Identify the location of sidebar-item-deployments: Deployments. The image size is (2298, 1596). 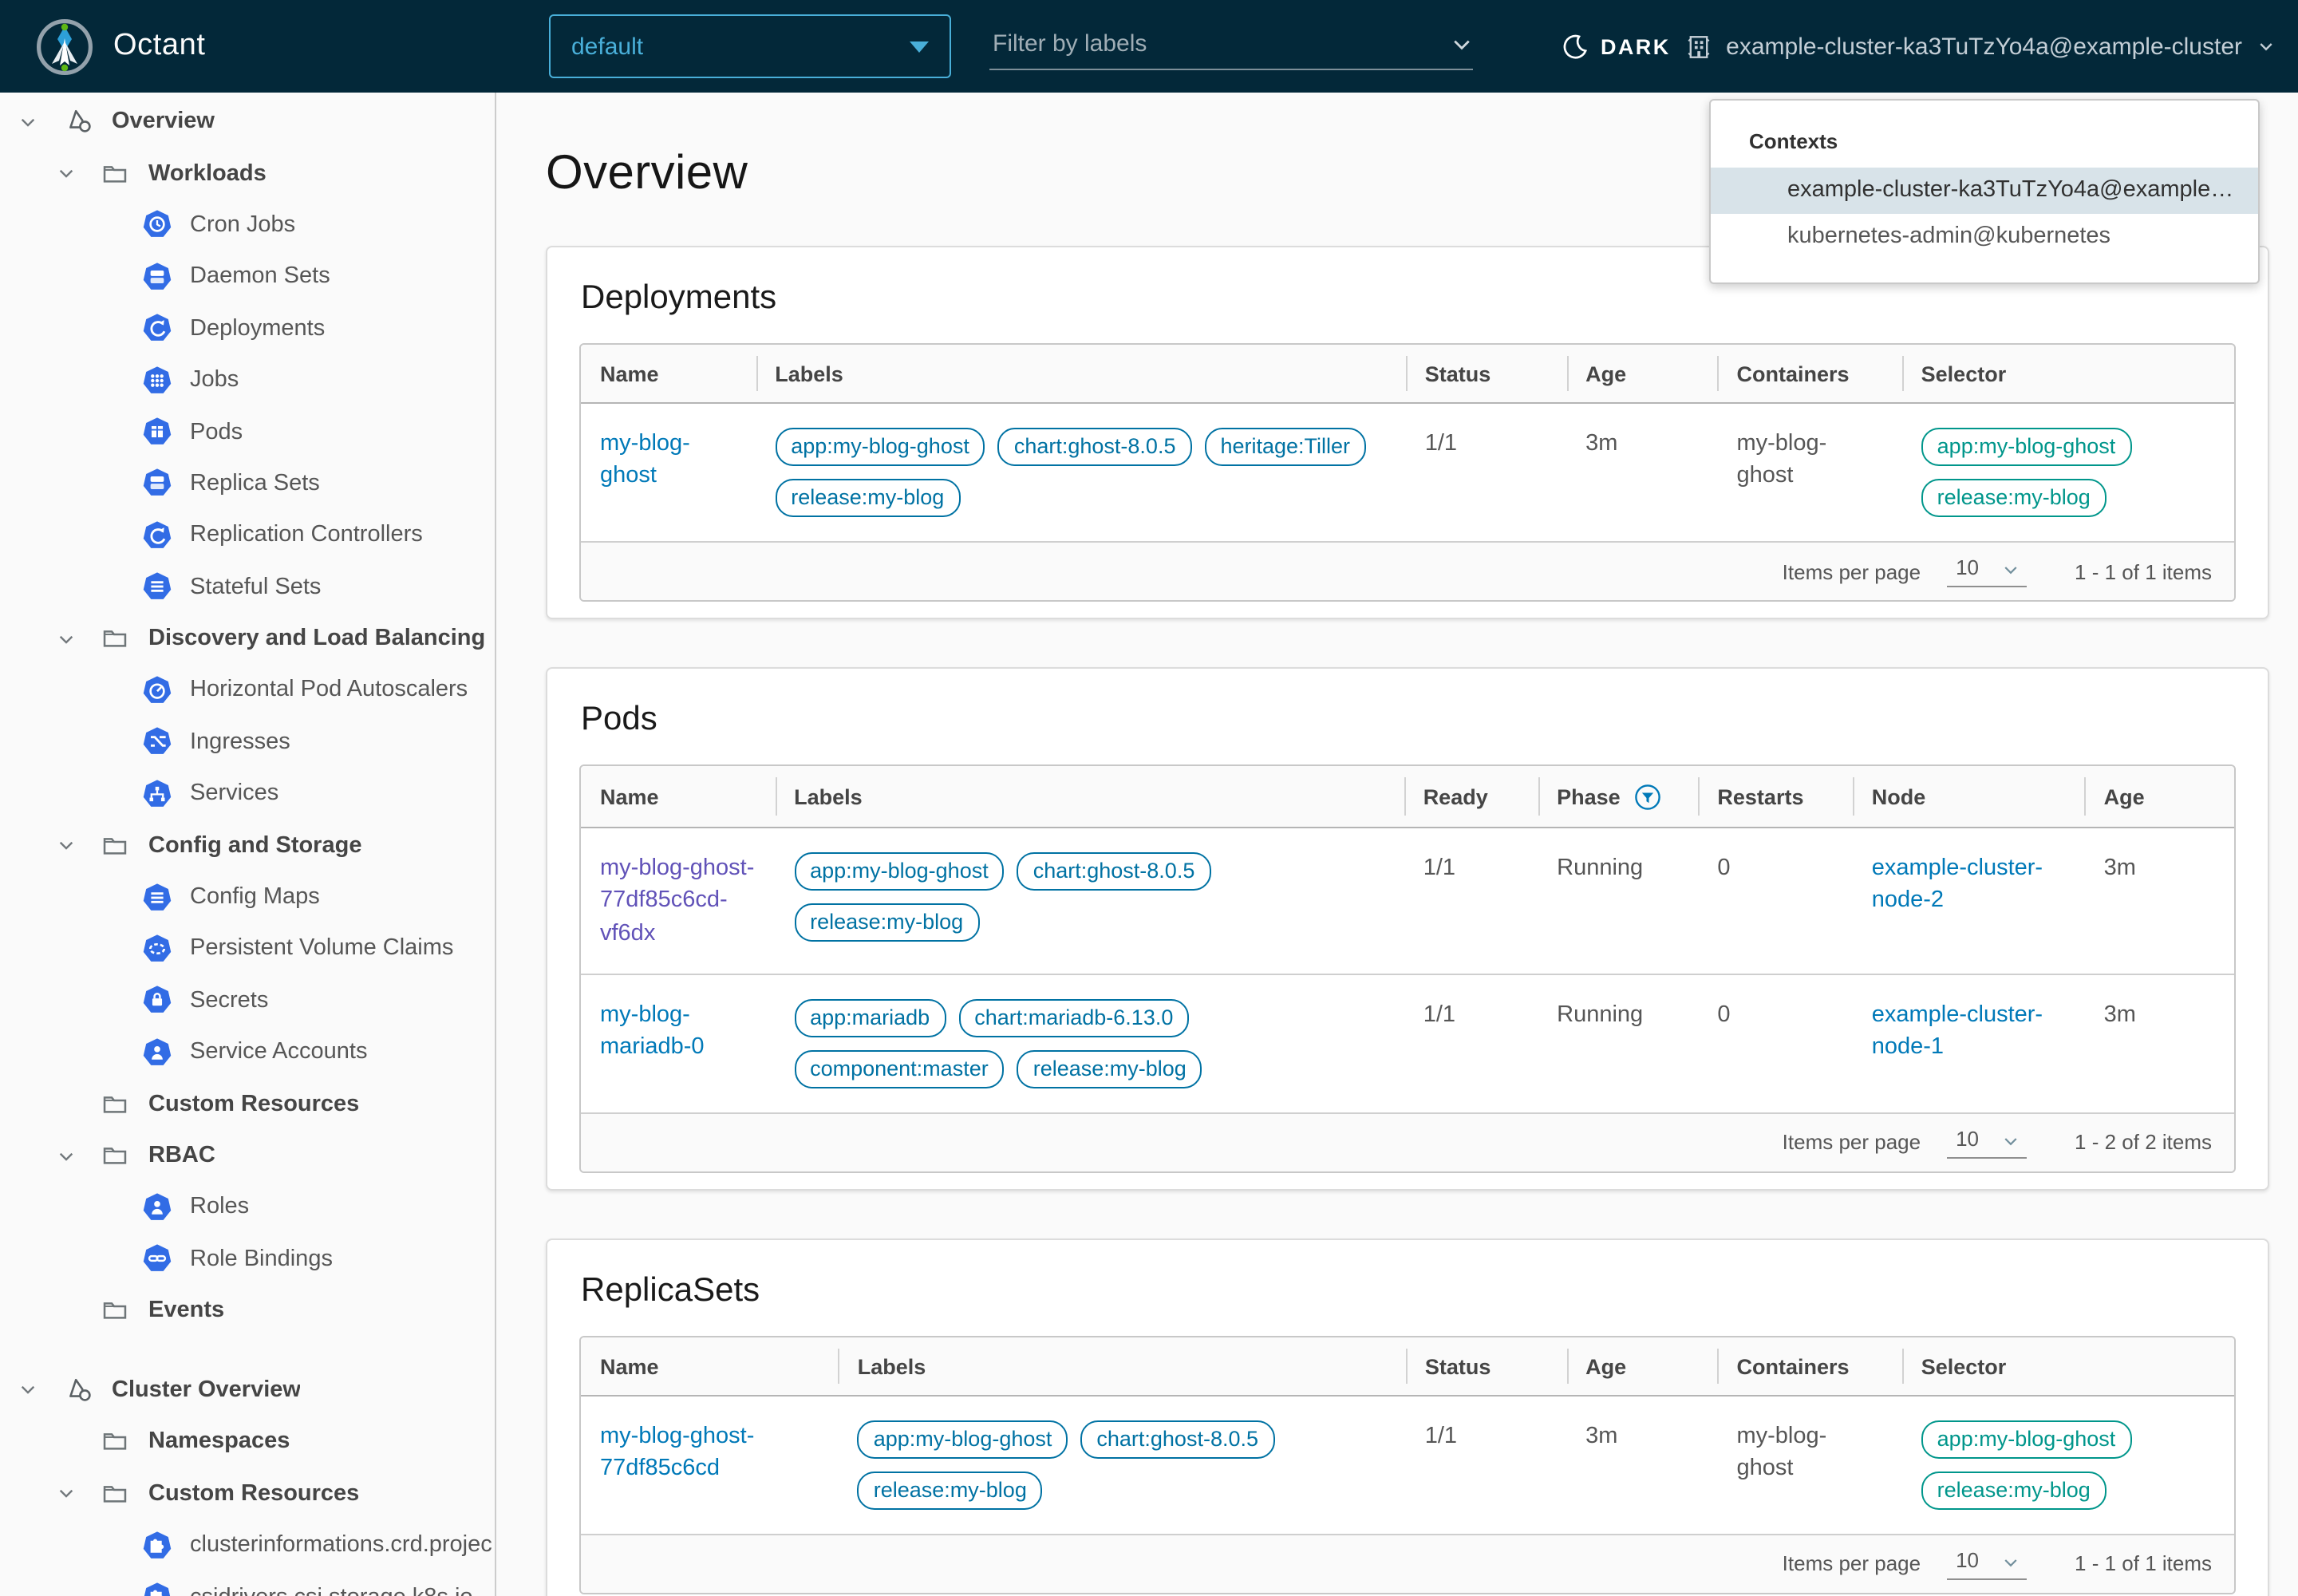
(248, 328).